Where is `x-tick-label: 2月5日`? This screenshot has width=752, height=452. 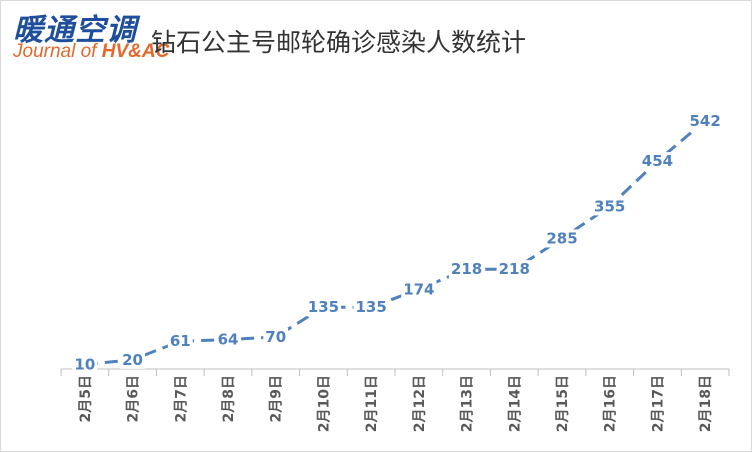 x-tick-label: 2月5日 is located at coordinates (86, 398).